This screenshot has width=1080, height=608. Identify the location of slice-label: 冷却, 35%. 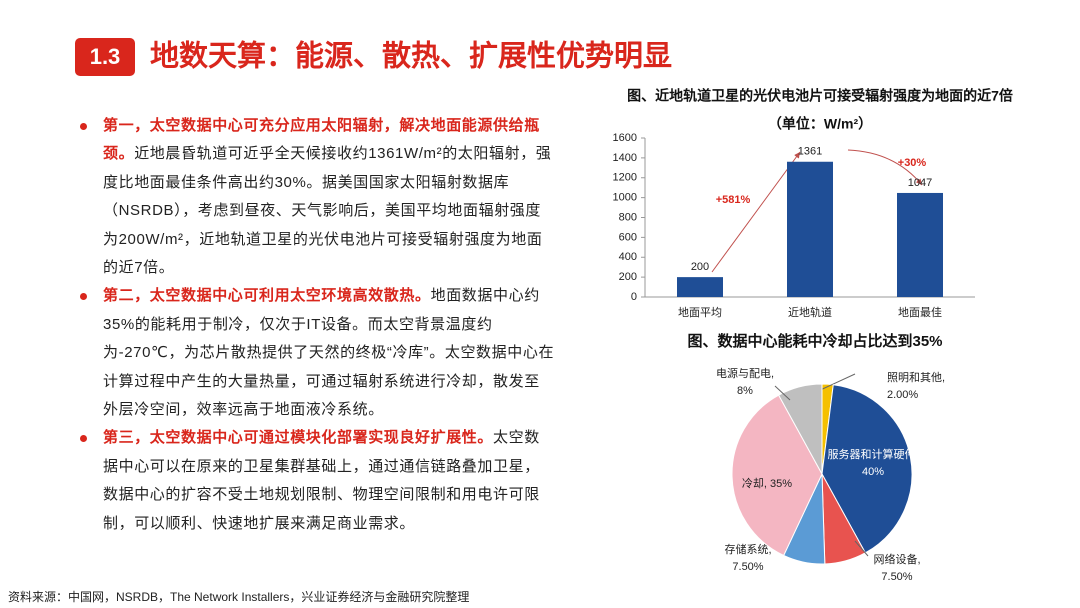
(767, 483).